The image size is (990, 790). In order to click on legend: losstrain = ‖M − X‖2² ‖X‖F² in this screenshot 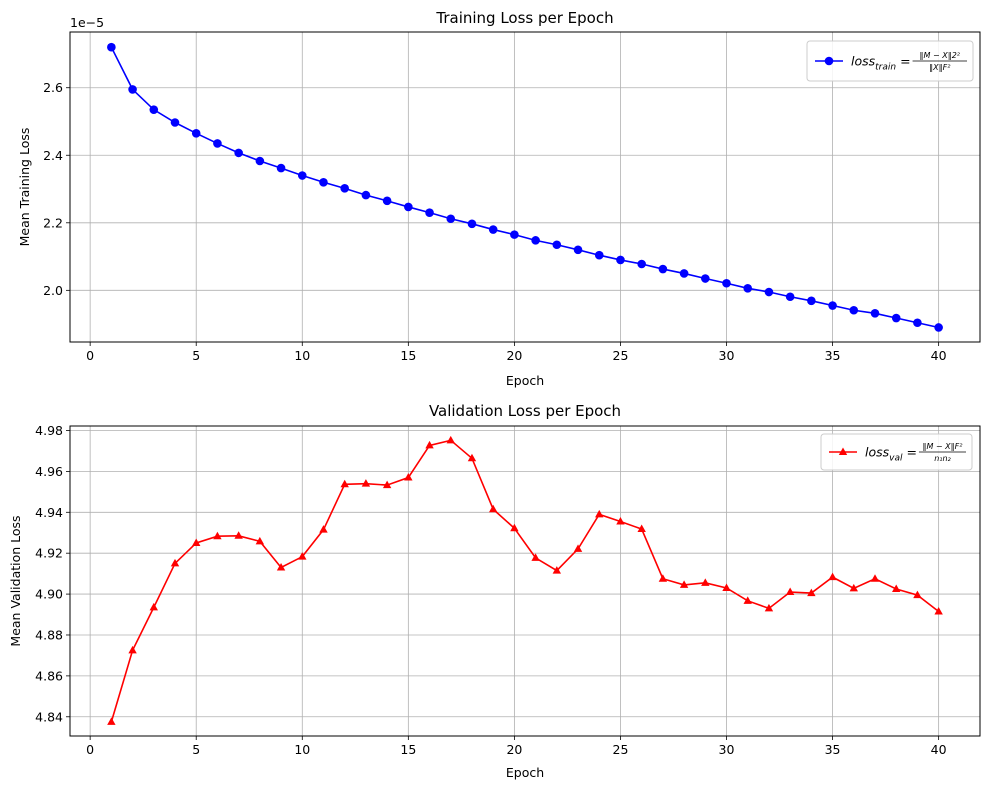, I will do `click(890, 61)`.